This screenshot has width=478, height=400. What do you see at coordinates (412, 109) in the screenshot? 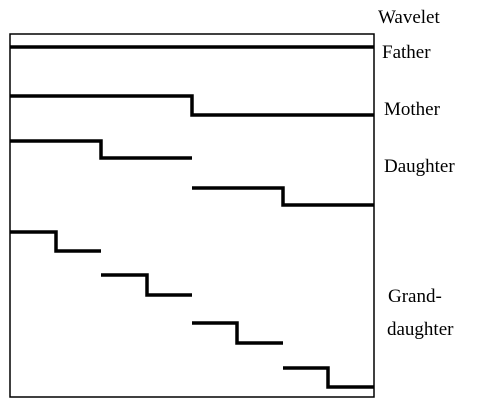
I see `mother-label: Mother` at bounding box center [412, 109].